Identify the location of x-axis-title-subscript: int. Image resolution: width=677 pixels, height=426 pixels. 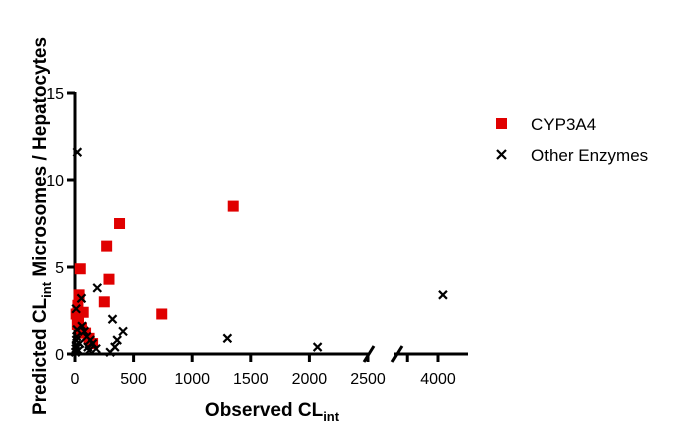
(331, 416).